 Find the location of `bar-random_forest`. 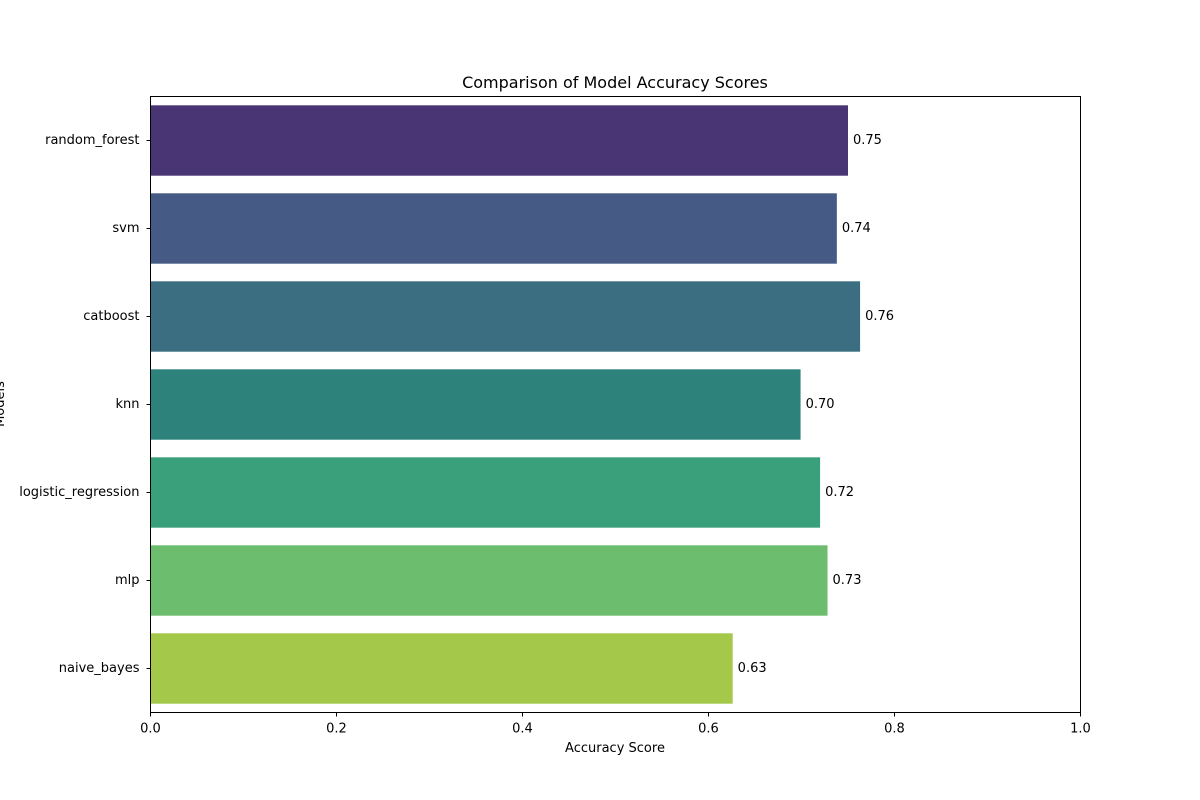

bar-random_forest is located at coordinates (499, 140).